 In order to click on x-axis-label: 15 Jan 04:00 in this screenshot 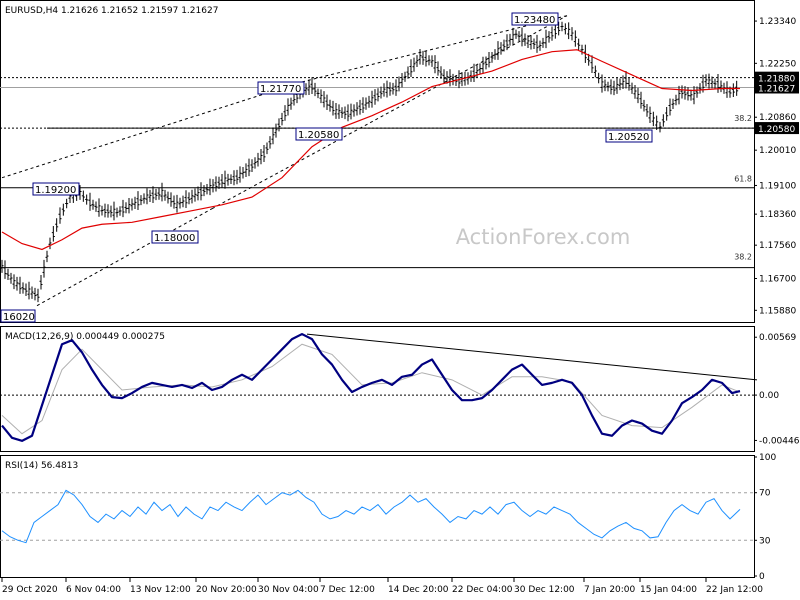, I will do `click(668, 586)`.